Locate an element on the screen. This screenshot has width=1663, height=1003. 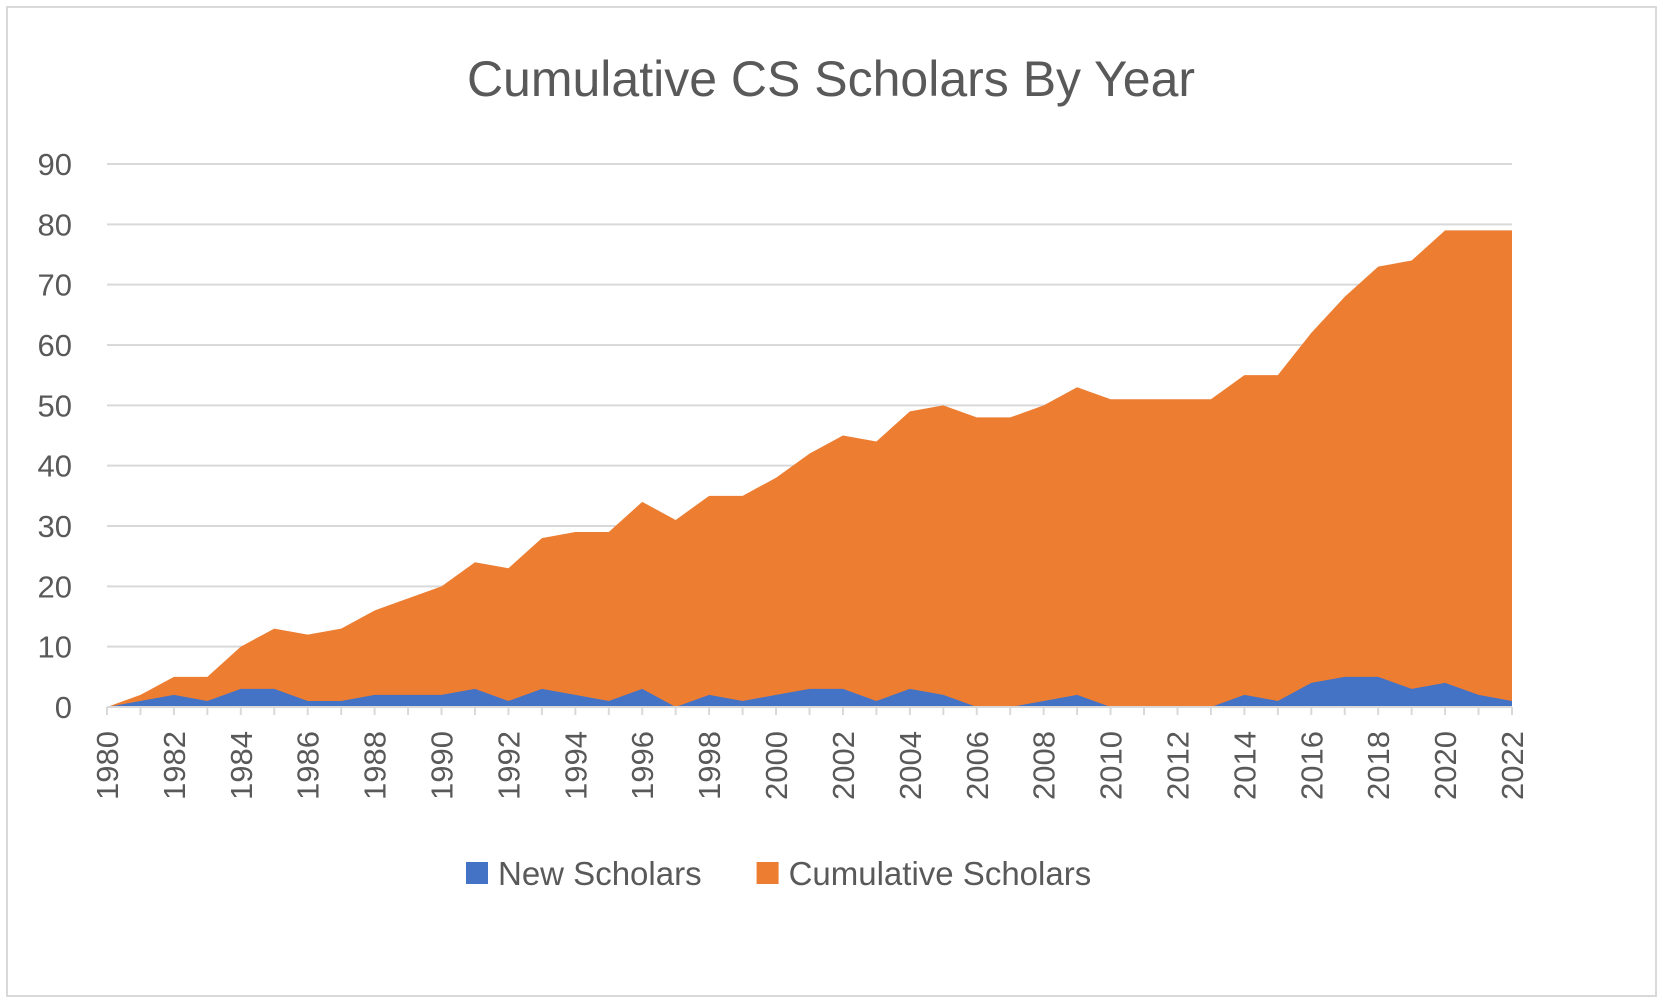
x-tick-label: 1996 is located at coordinates (642, 765).